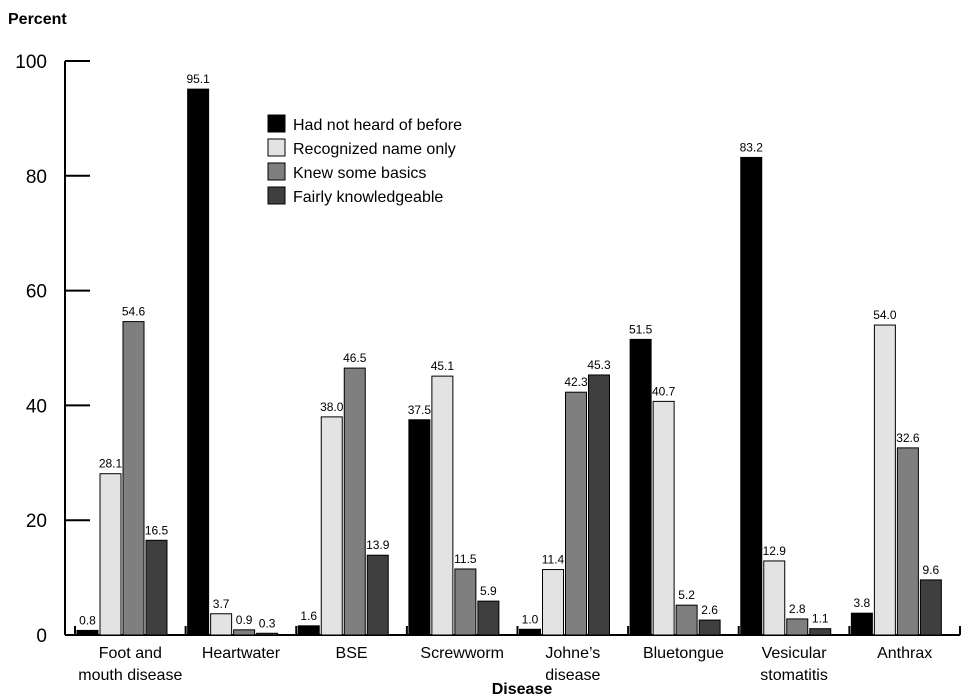  What do you see at coordinates (244, 620) in the screenshot?
I see `data-label: 0.9` at bounding box center [244, 620].